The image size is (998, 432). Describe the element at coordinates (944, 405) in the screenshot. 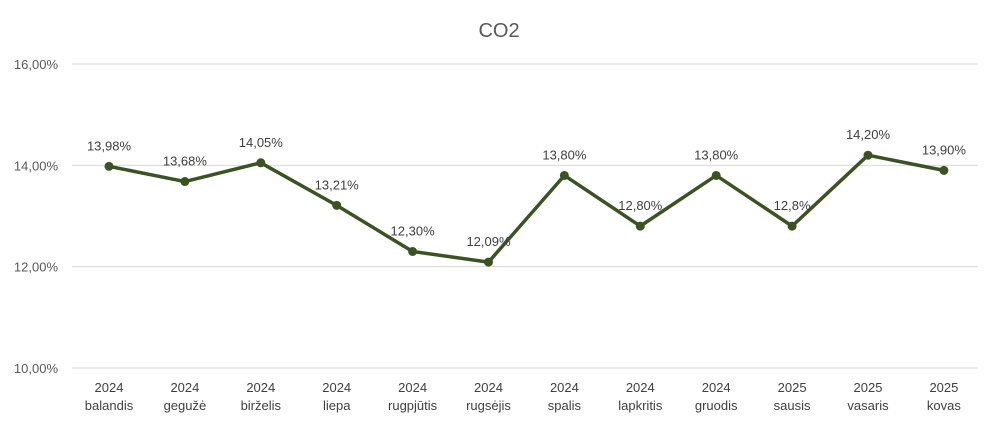

I see `x-tick-label-month: kovas` at that location.